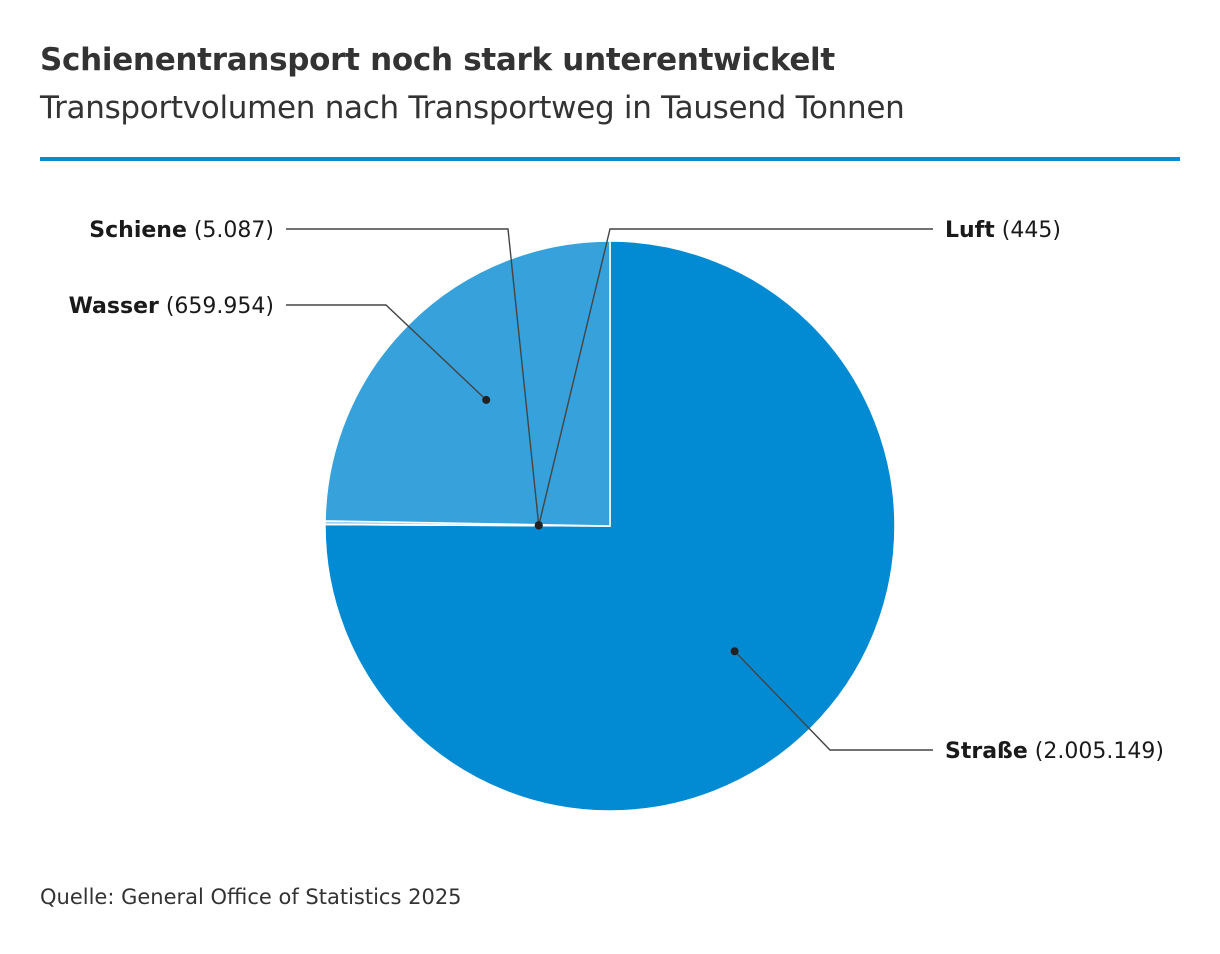 Image resolution: width=1220 pixels, height=954 pixels. Describe the element at coordinates (114, 306) in the screenshot. I see `slice-label-name: Wasser` at that location.